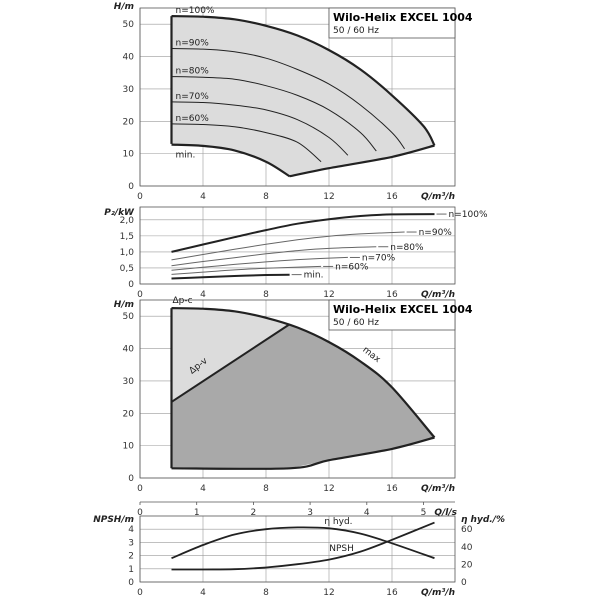  I want to click on power-panel-curve-n60, so click(246, 270).